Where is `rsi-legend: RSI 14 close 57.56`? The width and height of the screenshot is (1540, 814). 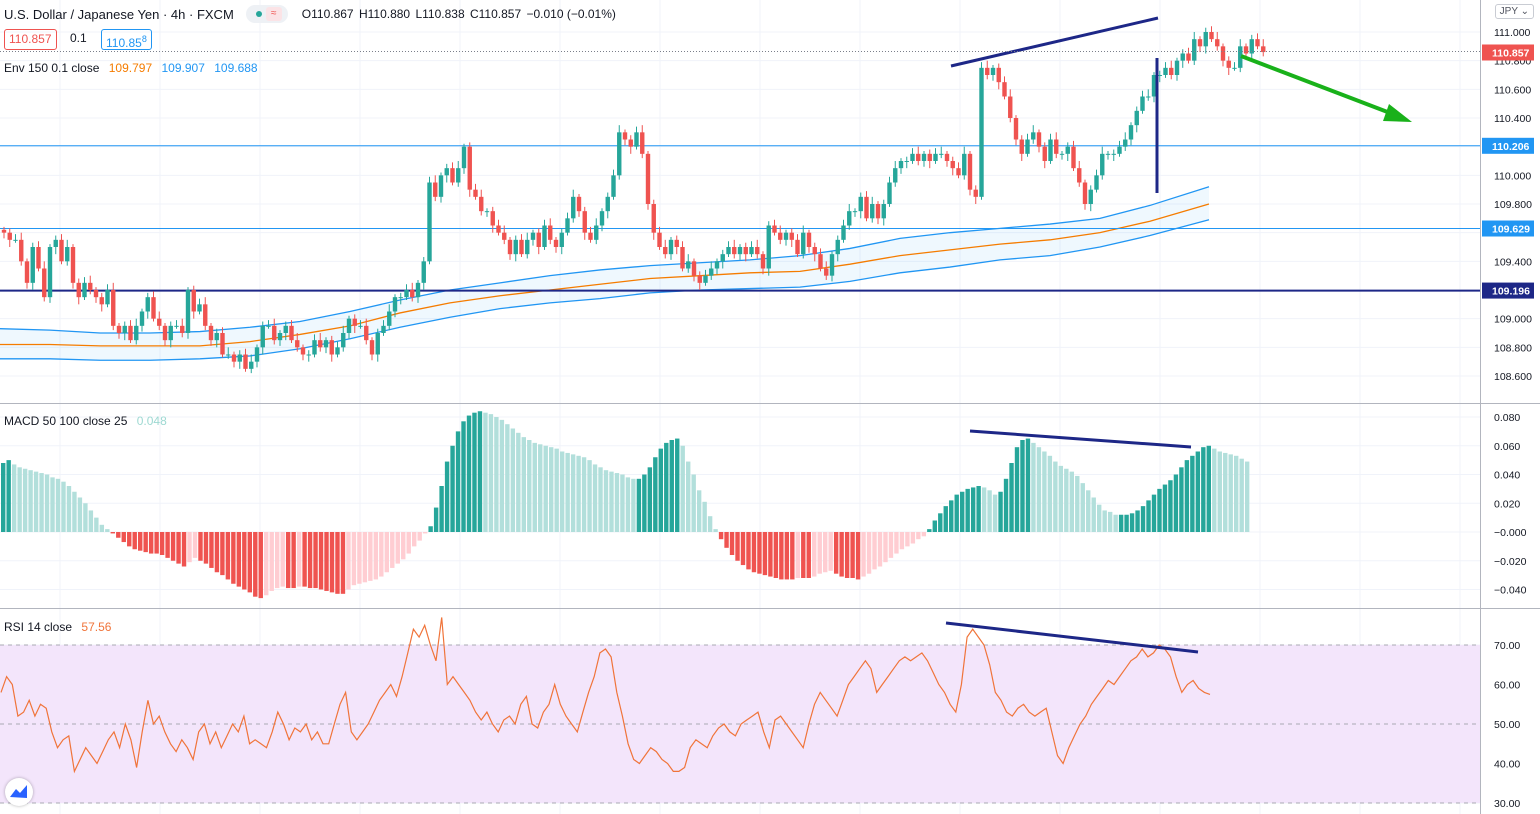 rsi-legend: RSI 14 close 57.56 is located at coordinates (57, 627).